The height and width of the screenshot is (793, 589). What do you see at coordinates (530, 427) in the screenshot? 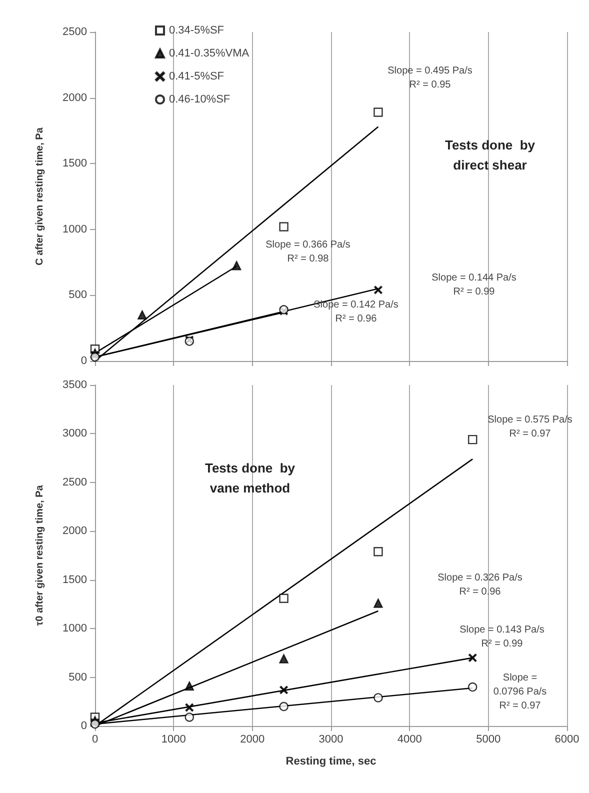
I see `annotation: Slope = 0.575 Pa/s R² = 0.97` at bounding box center [530, 427].